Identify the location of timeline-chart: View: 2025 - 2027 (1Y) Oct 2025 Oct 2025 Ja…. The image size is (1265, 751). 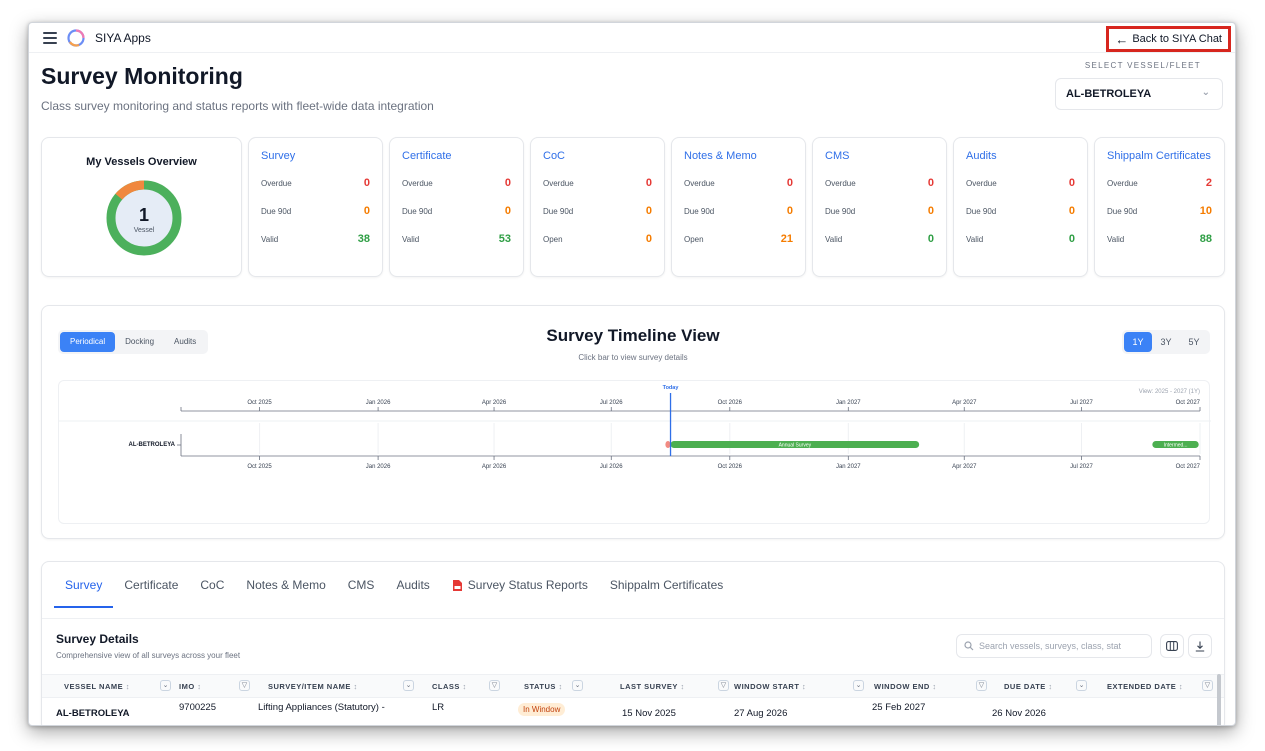
(635, 427).